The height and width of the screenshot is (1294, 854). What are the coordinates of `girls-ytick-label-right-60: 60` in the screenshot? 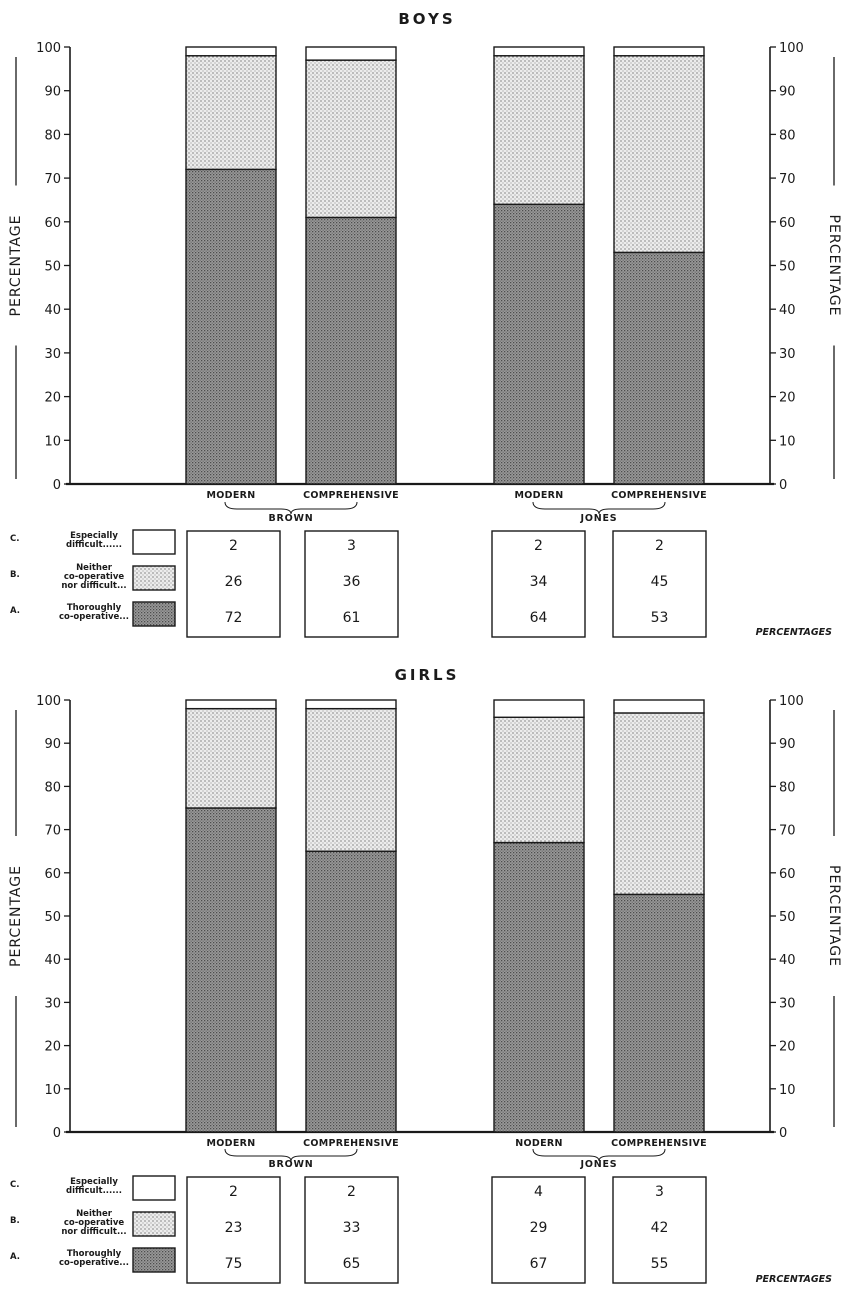 It's located at (787, 874).